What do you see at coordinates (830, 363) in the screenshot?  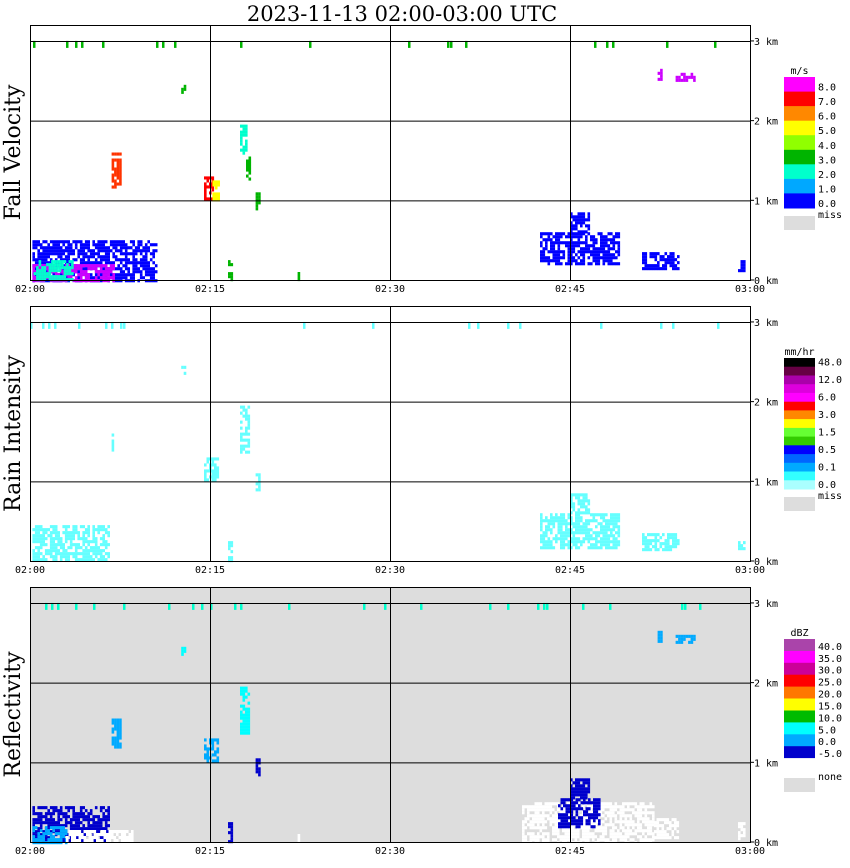 I see `colorbar-label: 48.0` at bounding box center [830, 363].